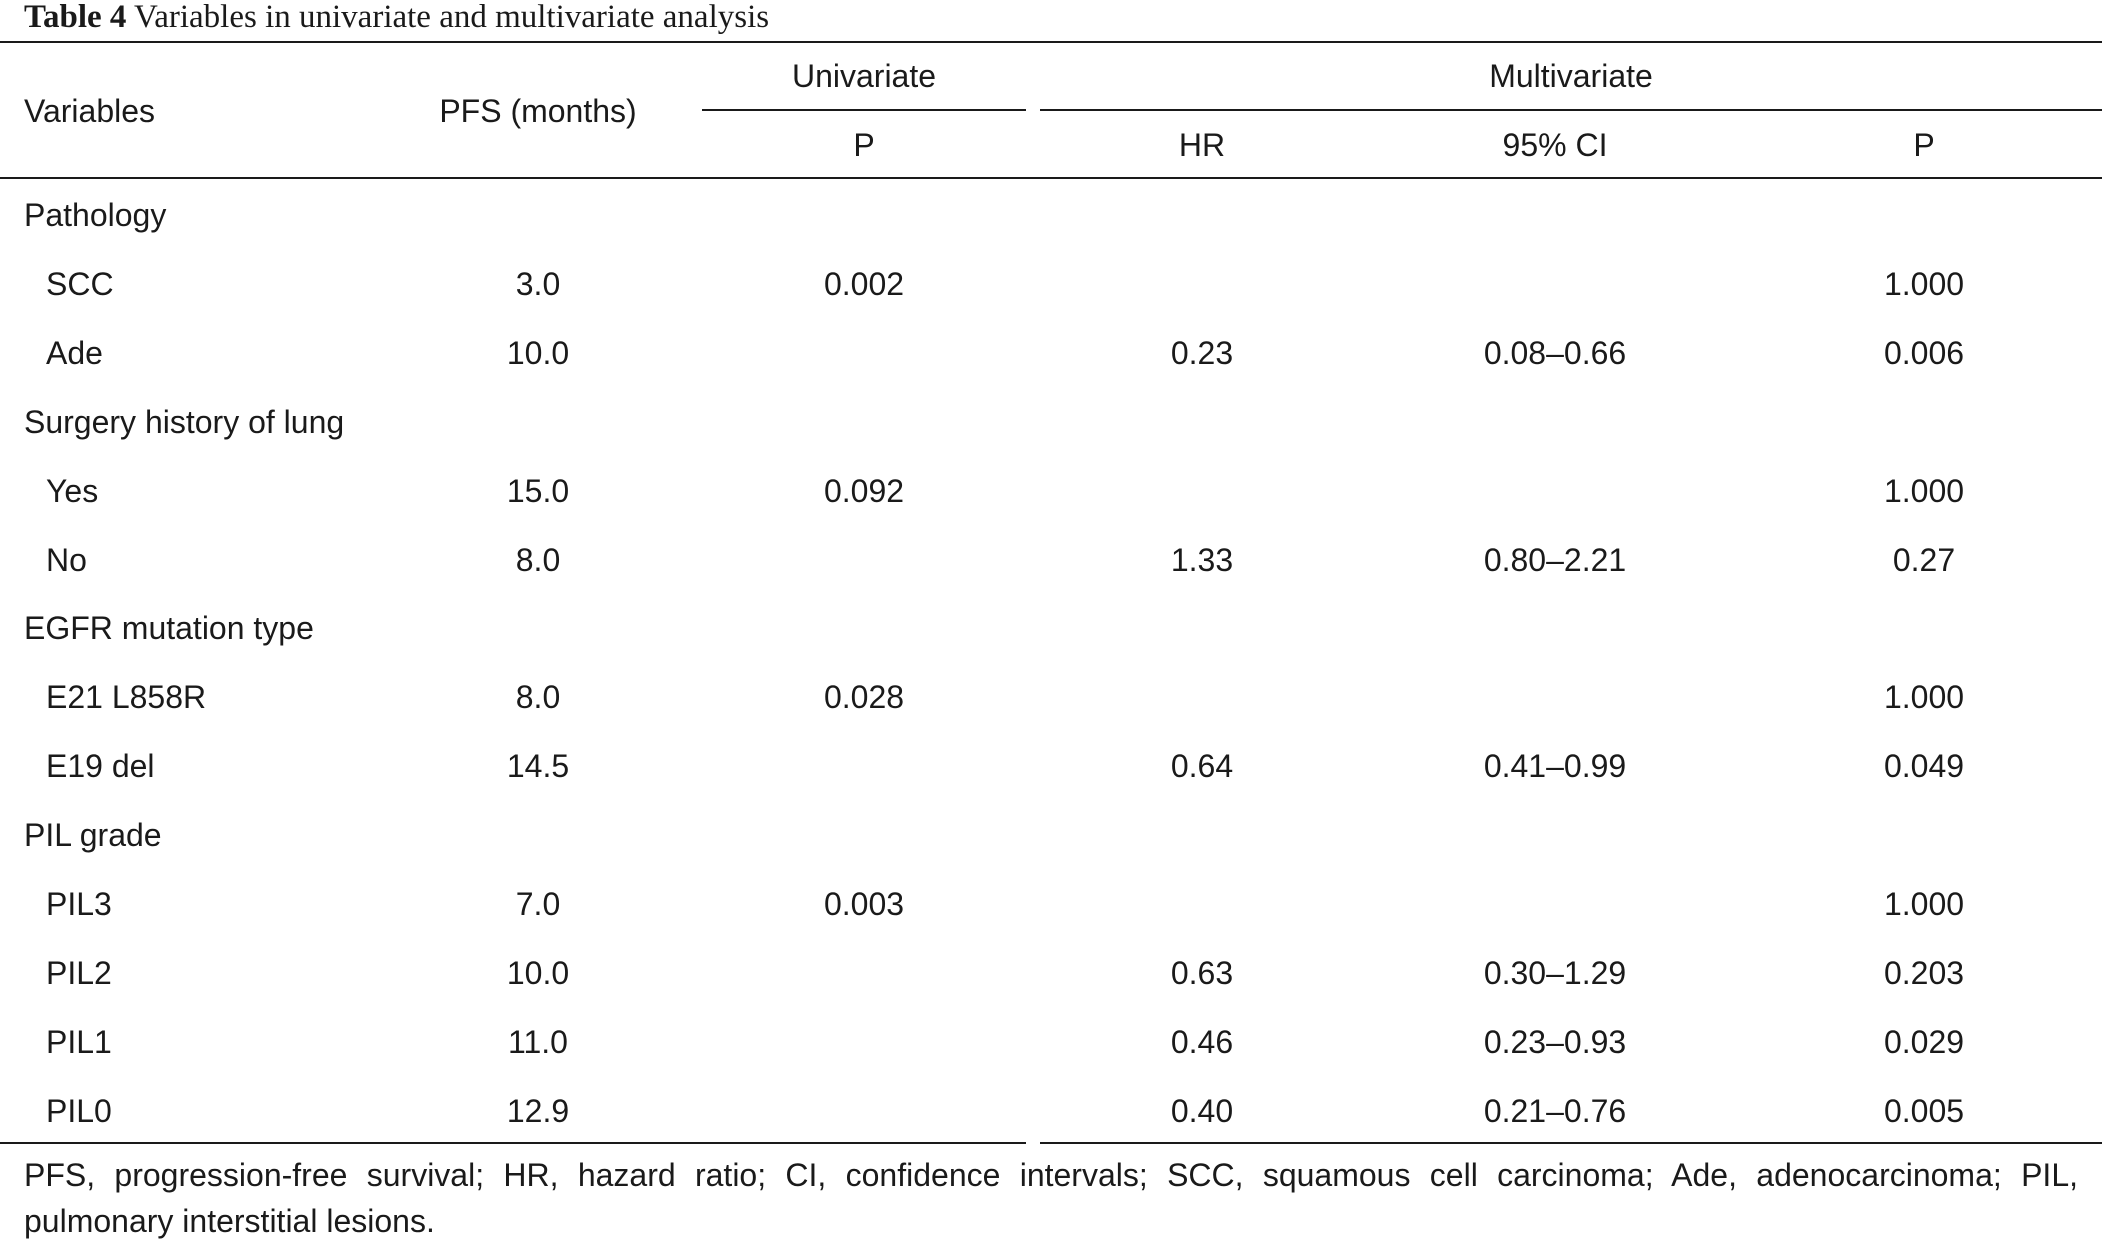  What do you see at coordinates (864, 697) in the screenshot?
I see `cell-univariate-p: 0.028` at bounding box center [864, 697].